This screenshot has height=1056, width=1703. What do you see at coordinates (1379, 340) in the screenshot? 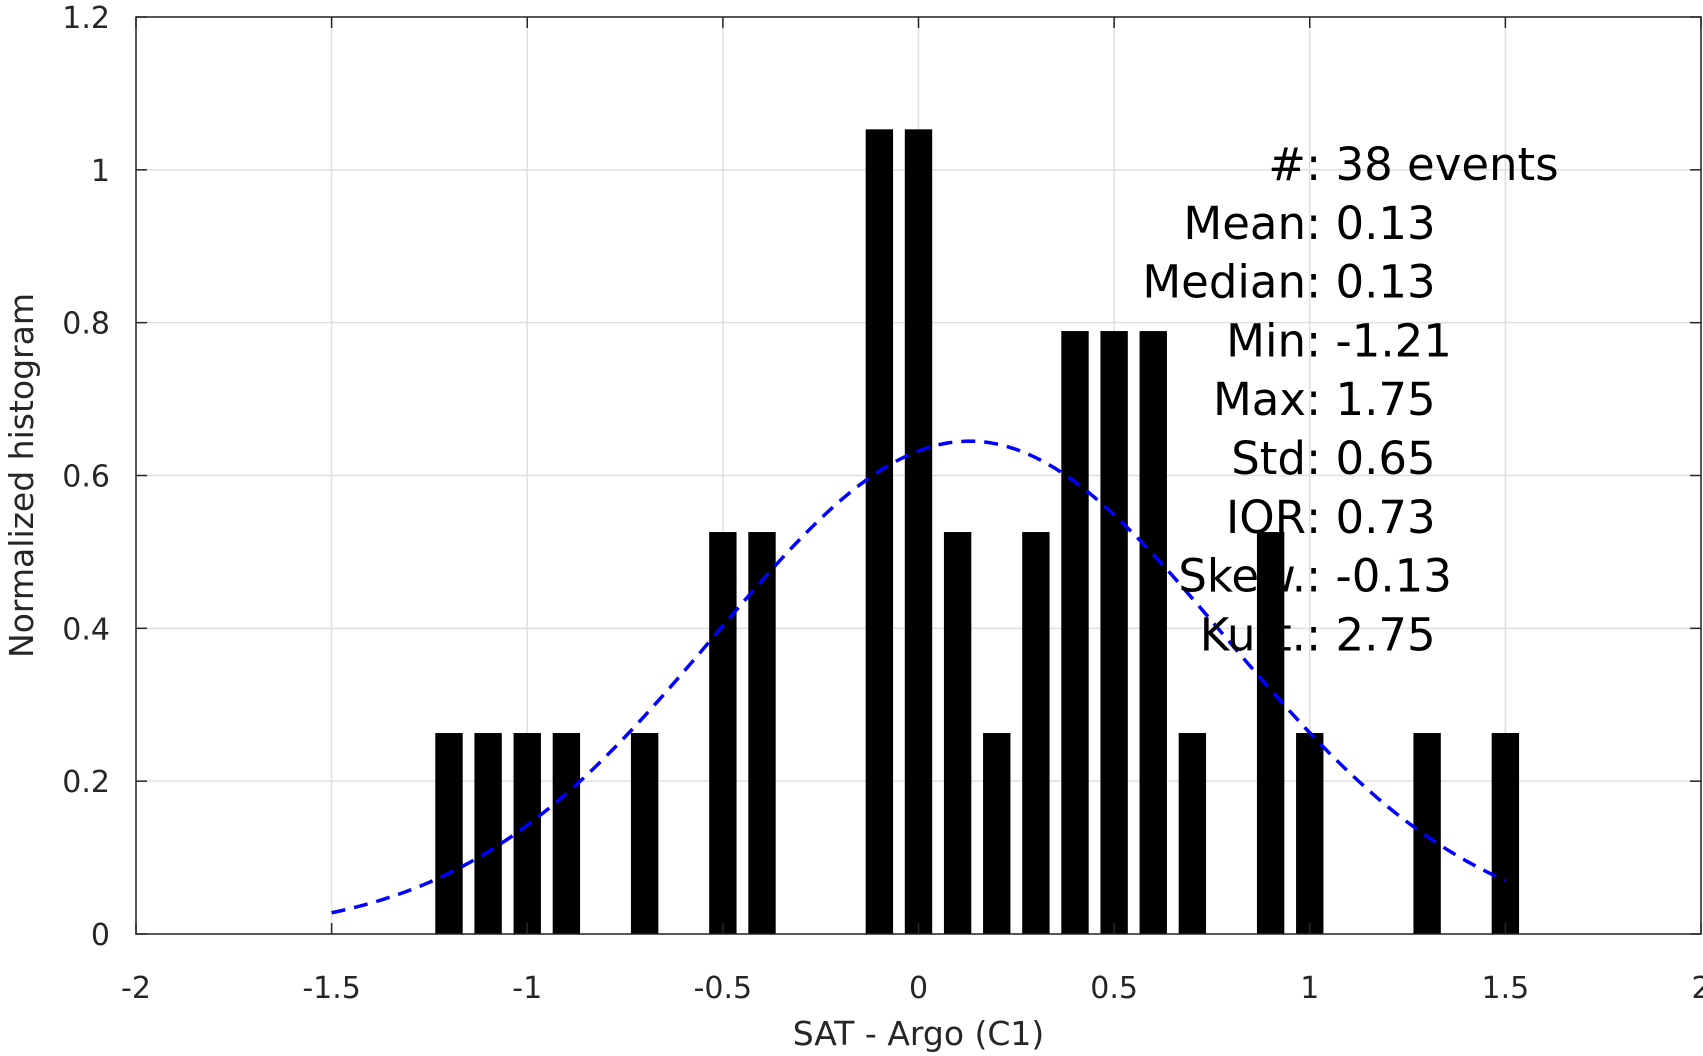
I see `stat-value: : -1.21` at bounding box center [1379, 340].